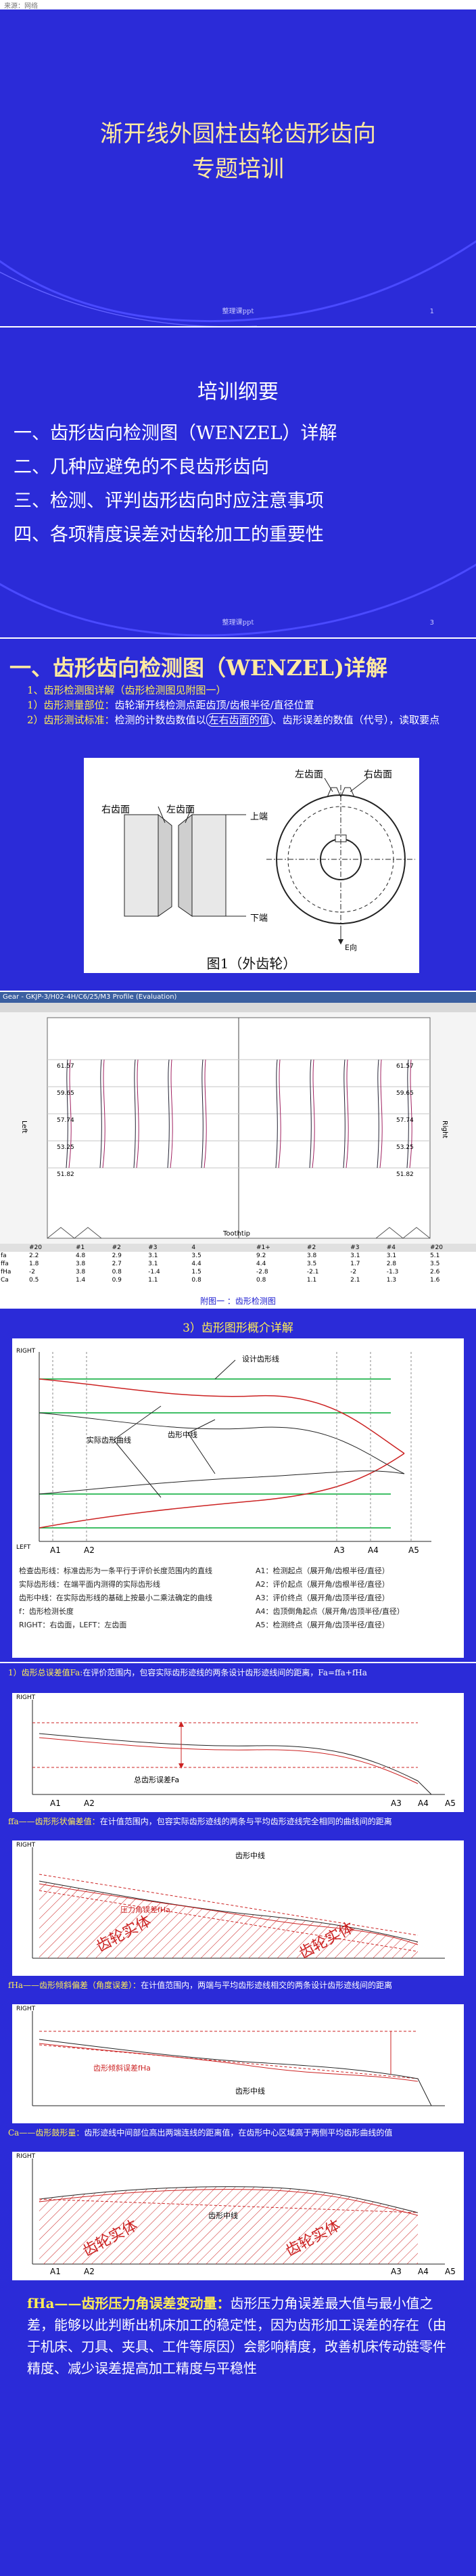  What do you see at coordinates (262, 1272) in the screenshot?
I see `table-cell: -2.8` at bounding box center [262, 1272].